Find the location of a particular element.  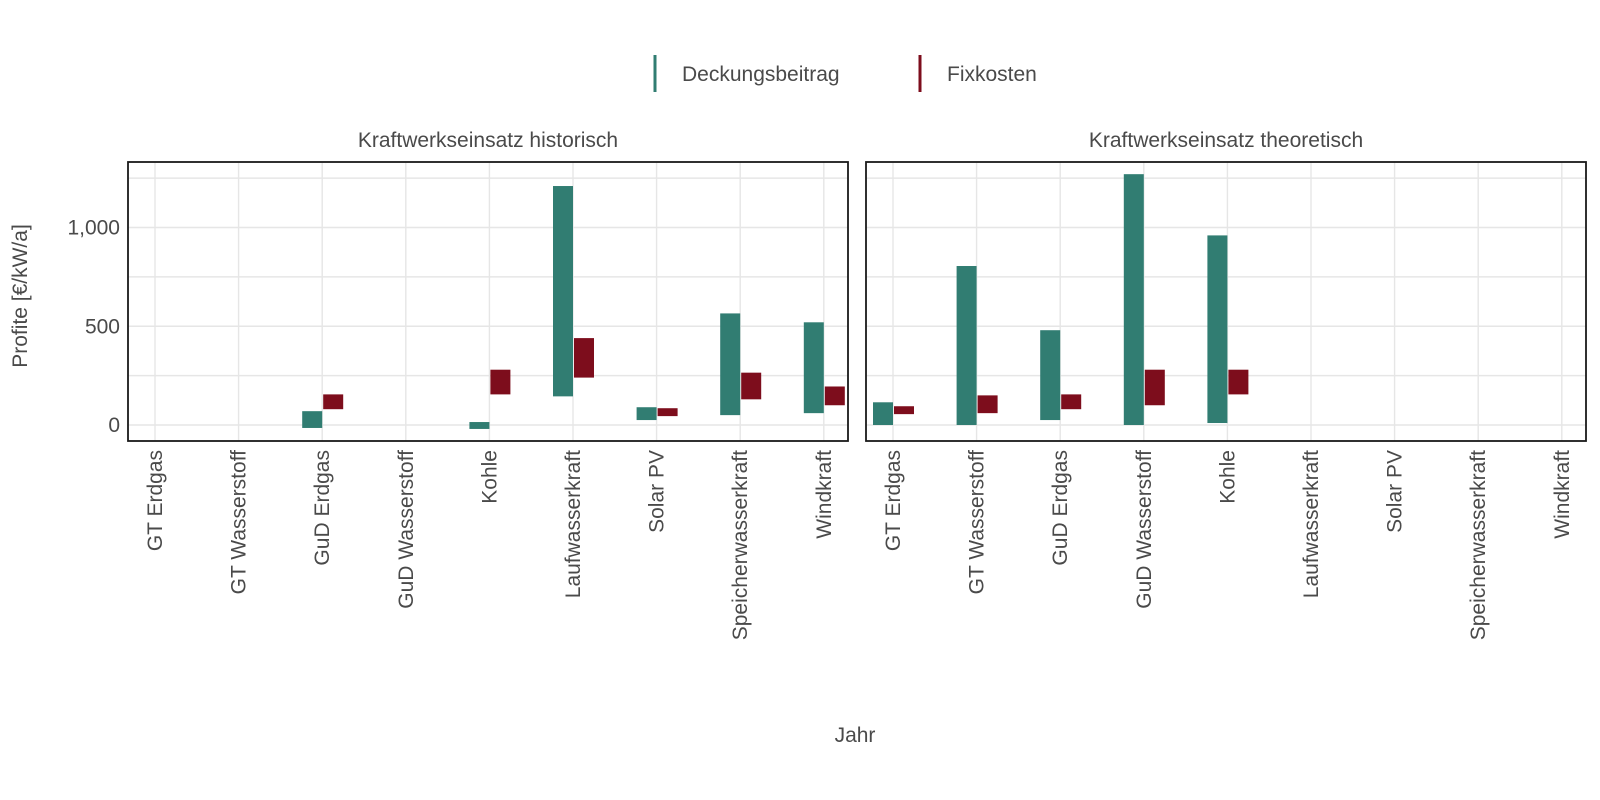

x-axis-title: Jahr is located at coordinates (855, 735).